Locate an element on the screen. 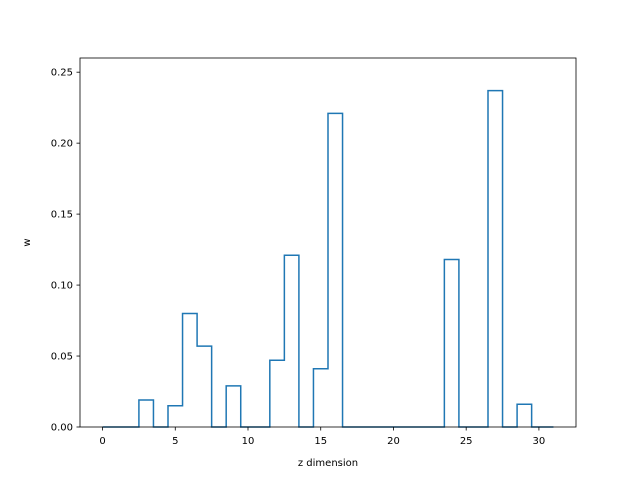 The height and width of the screenshot is (480, 640). x-axis-label: z dimension is located at coordinates (328, 463).